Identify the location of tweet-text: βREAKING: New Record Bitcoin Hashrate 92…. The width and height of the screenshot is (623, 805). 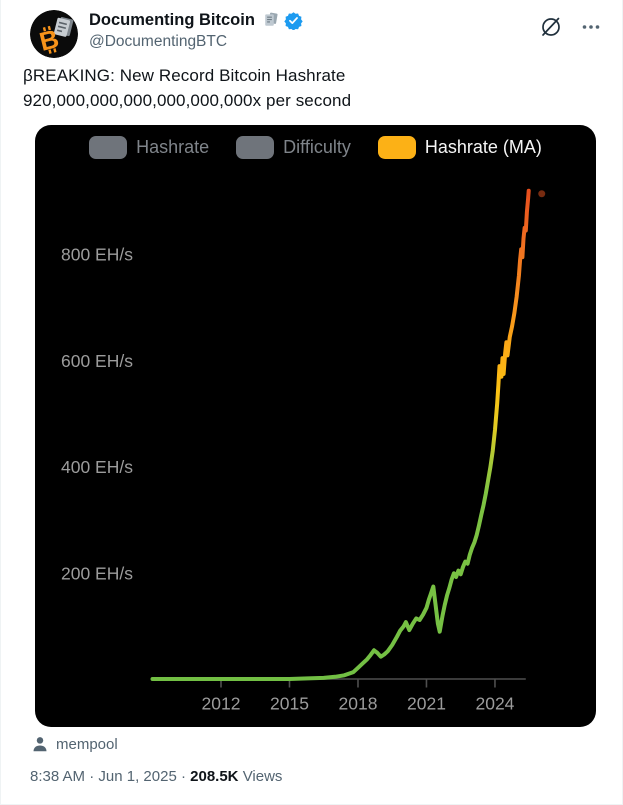
(314, 88).